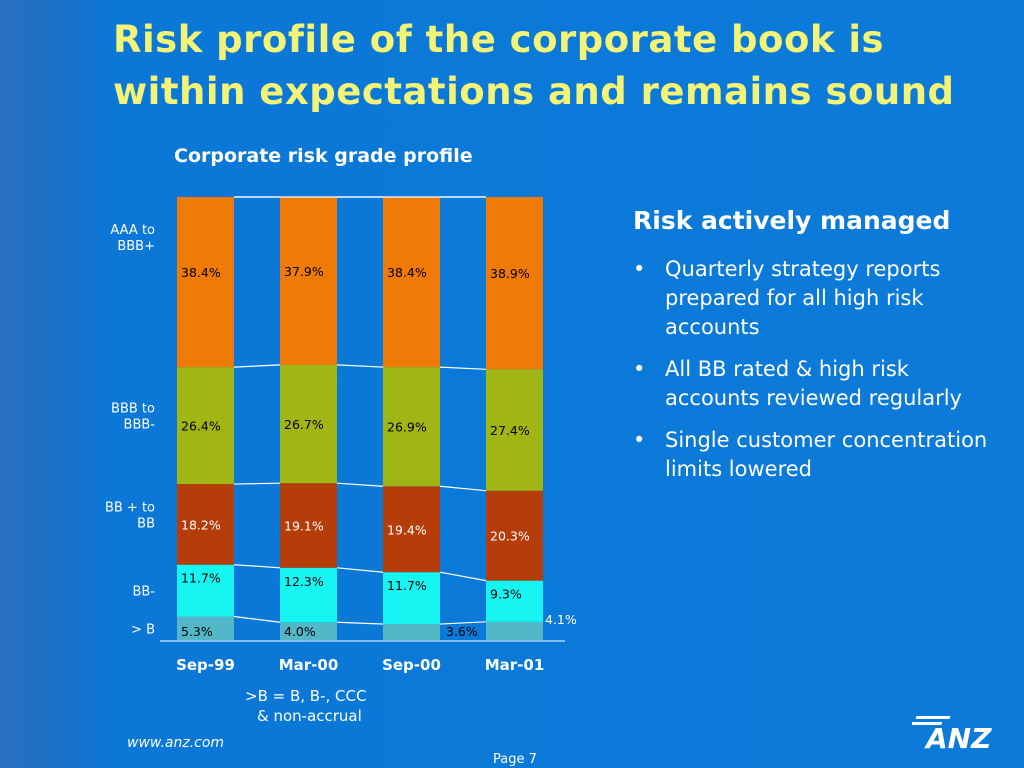 Image resolution: width=1024 pixels, height=768 pixels. Describe the element at coordinates (176, 743) in the screenshot. I see `footer-url: www.anz.com` at that location.